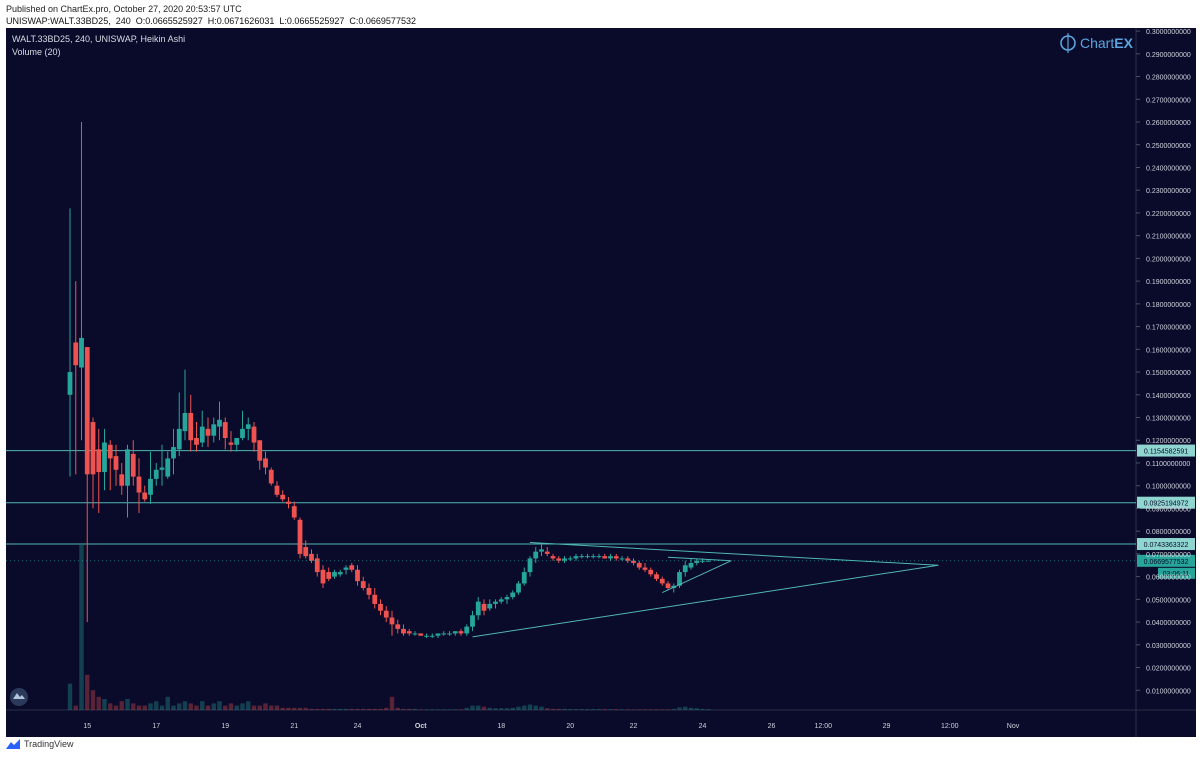  What do you see at coordinates (950, 726) in the screenshot?
I see `x-tick-label: 12:00` at bounding box center [950, 726].